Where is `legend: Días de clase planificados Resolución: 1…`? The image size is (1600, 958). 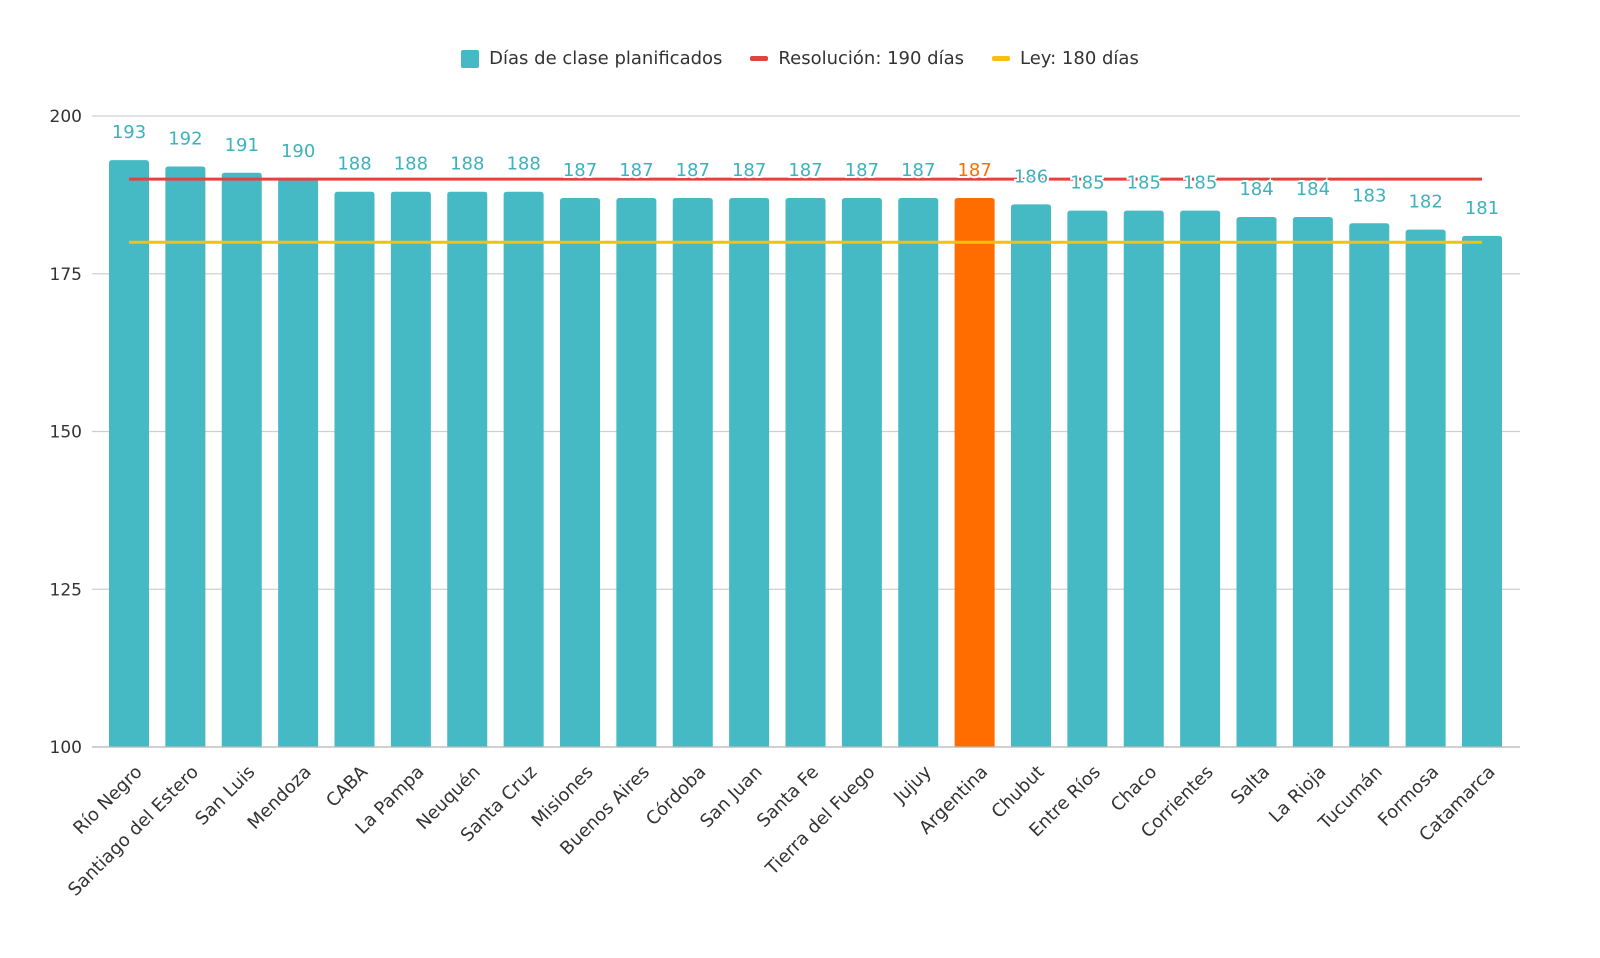
legend: Días de clase planificados Resolución: 1… is located at coordinates (800, 58).